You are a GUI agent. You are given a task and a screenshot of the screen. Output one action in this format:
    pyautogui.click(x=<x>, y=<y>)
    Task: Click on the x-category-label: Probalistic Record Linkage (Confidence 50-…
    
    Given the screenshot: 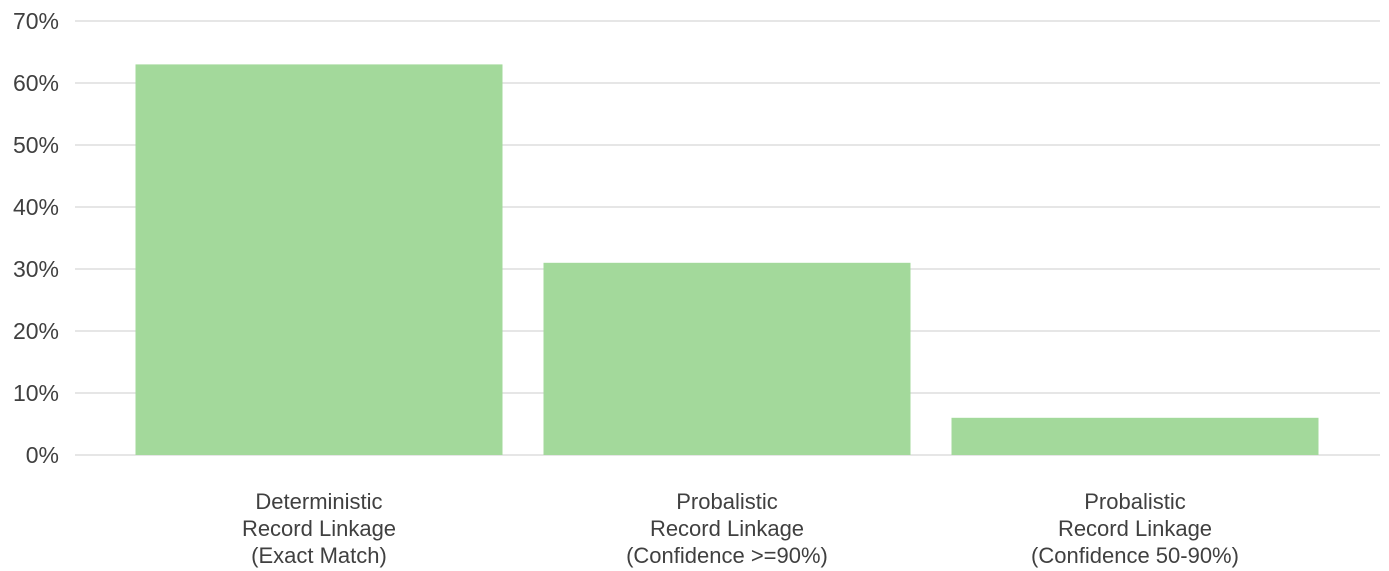 What is the action you would take?
    pyautogui.click(x=1135, y=528)
    